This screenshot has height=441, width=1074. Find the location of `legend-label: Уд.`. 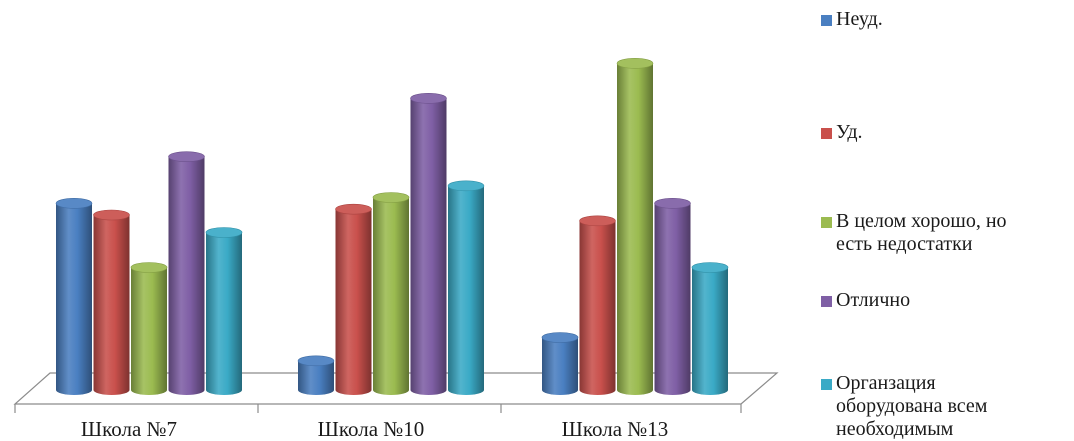

legend-label: Уд. is located at coordinates (849, 132).